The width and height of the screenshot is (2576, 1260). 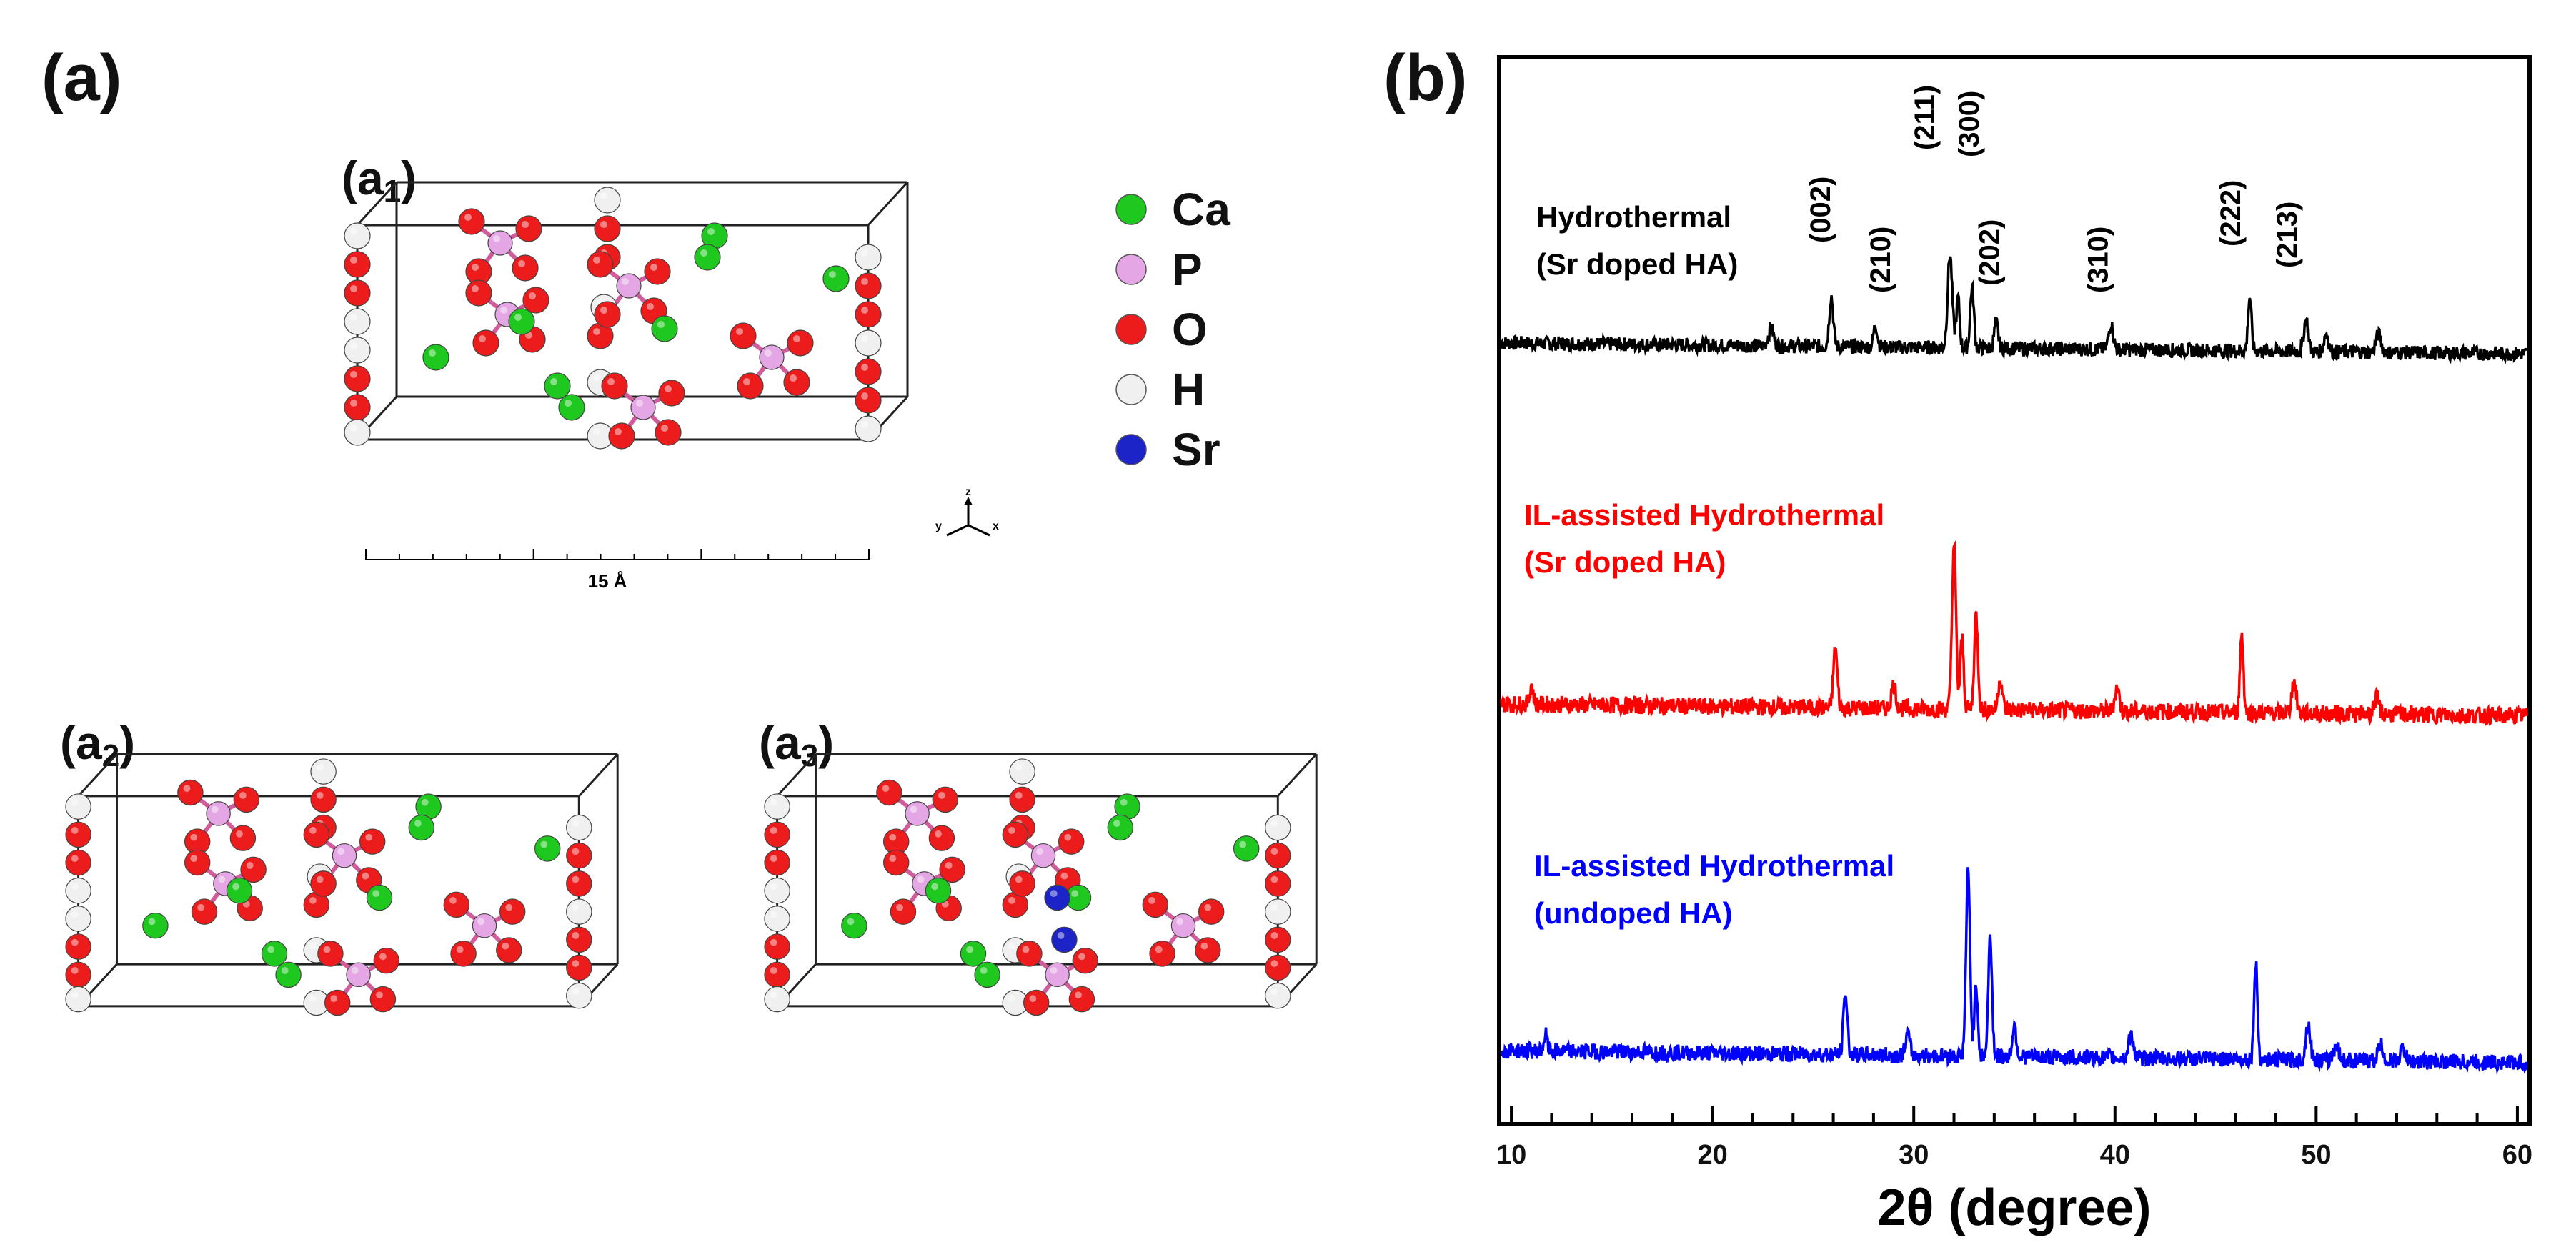 What do you see at coordinates (1131, 269) in the screenshot?
I see `legend-p-marker` at bounding box center [1131, 269].